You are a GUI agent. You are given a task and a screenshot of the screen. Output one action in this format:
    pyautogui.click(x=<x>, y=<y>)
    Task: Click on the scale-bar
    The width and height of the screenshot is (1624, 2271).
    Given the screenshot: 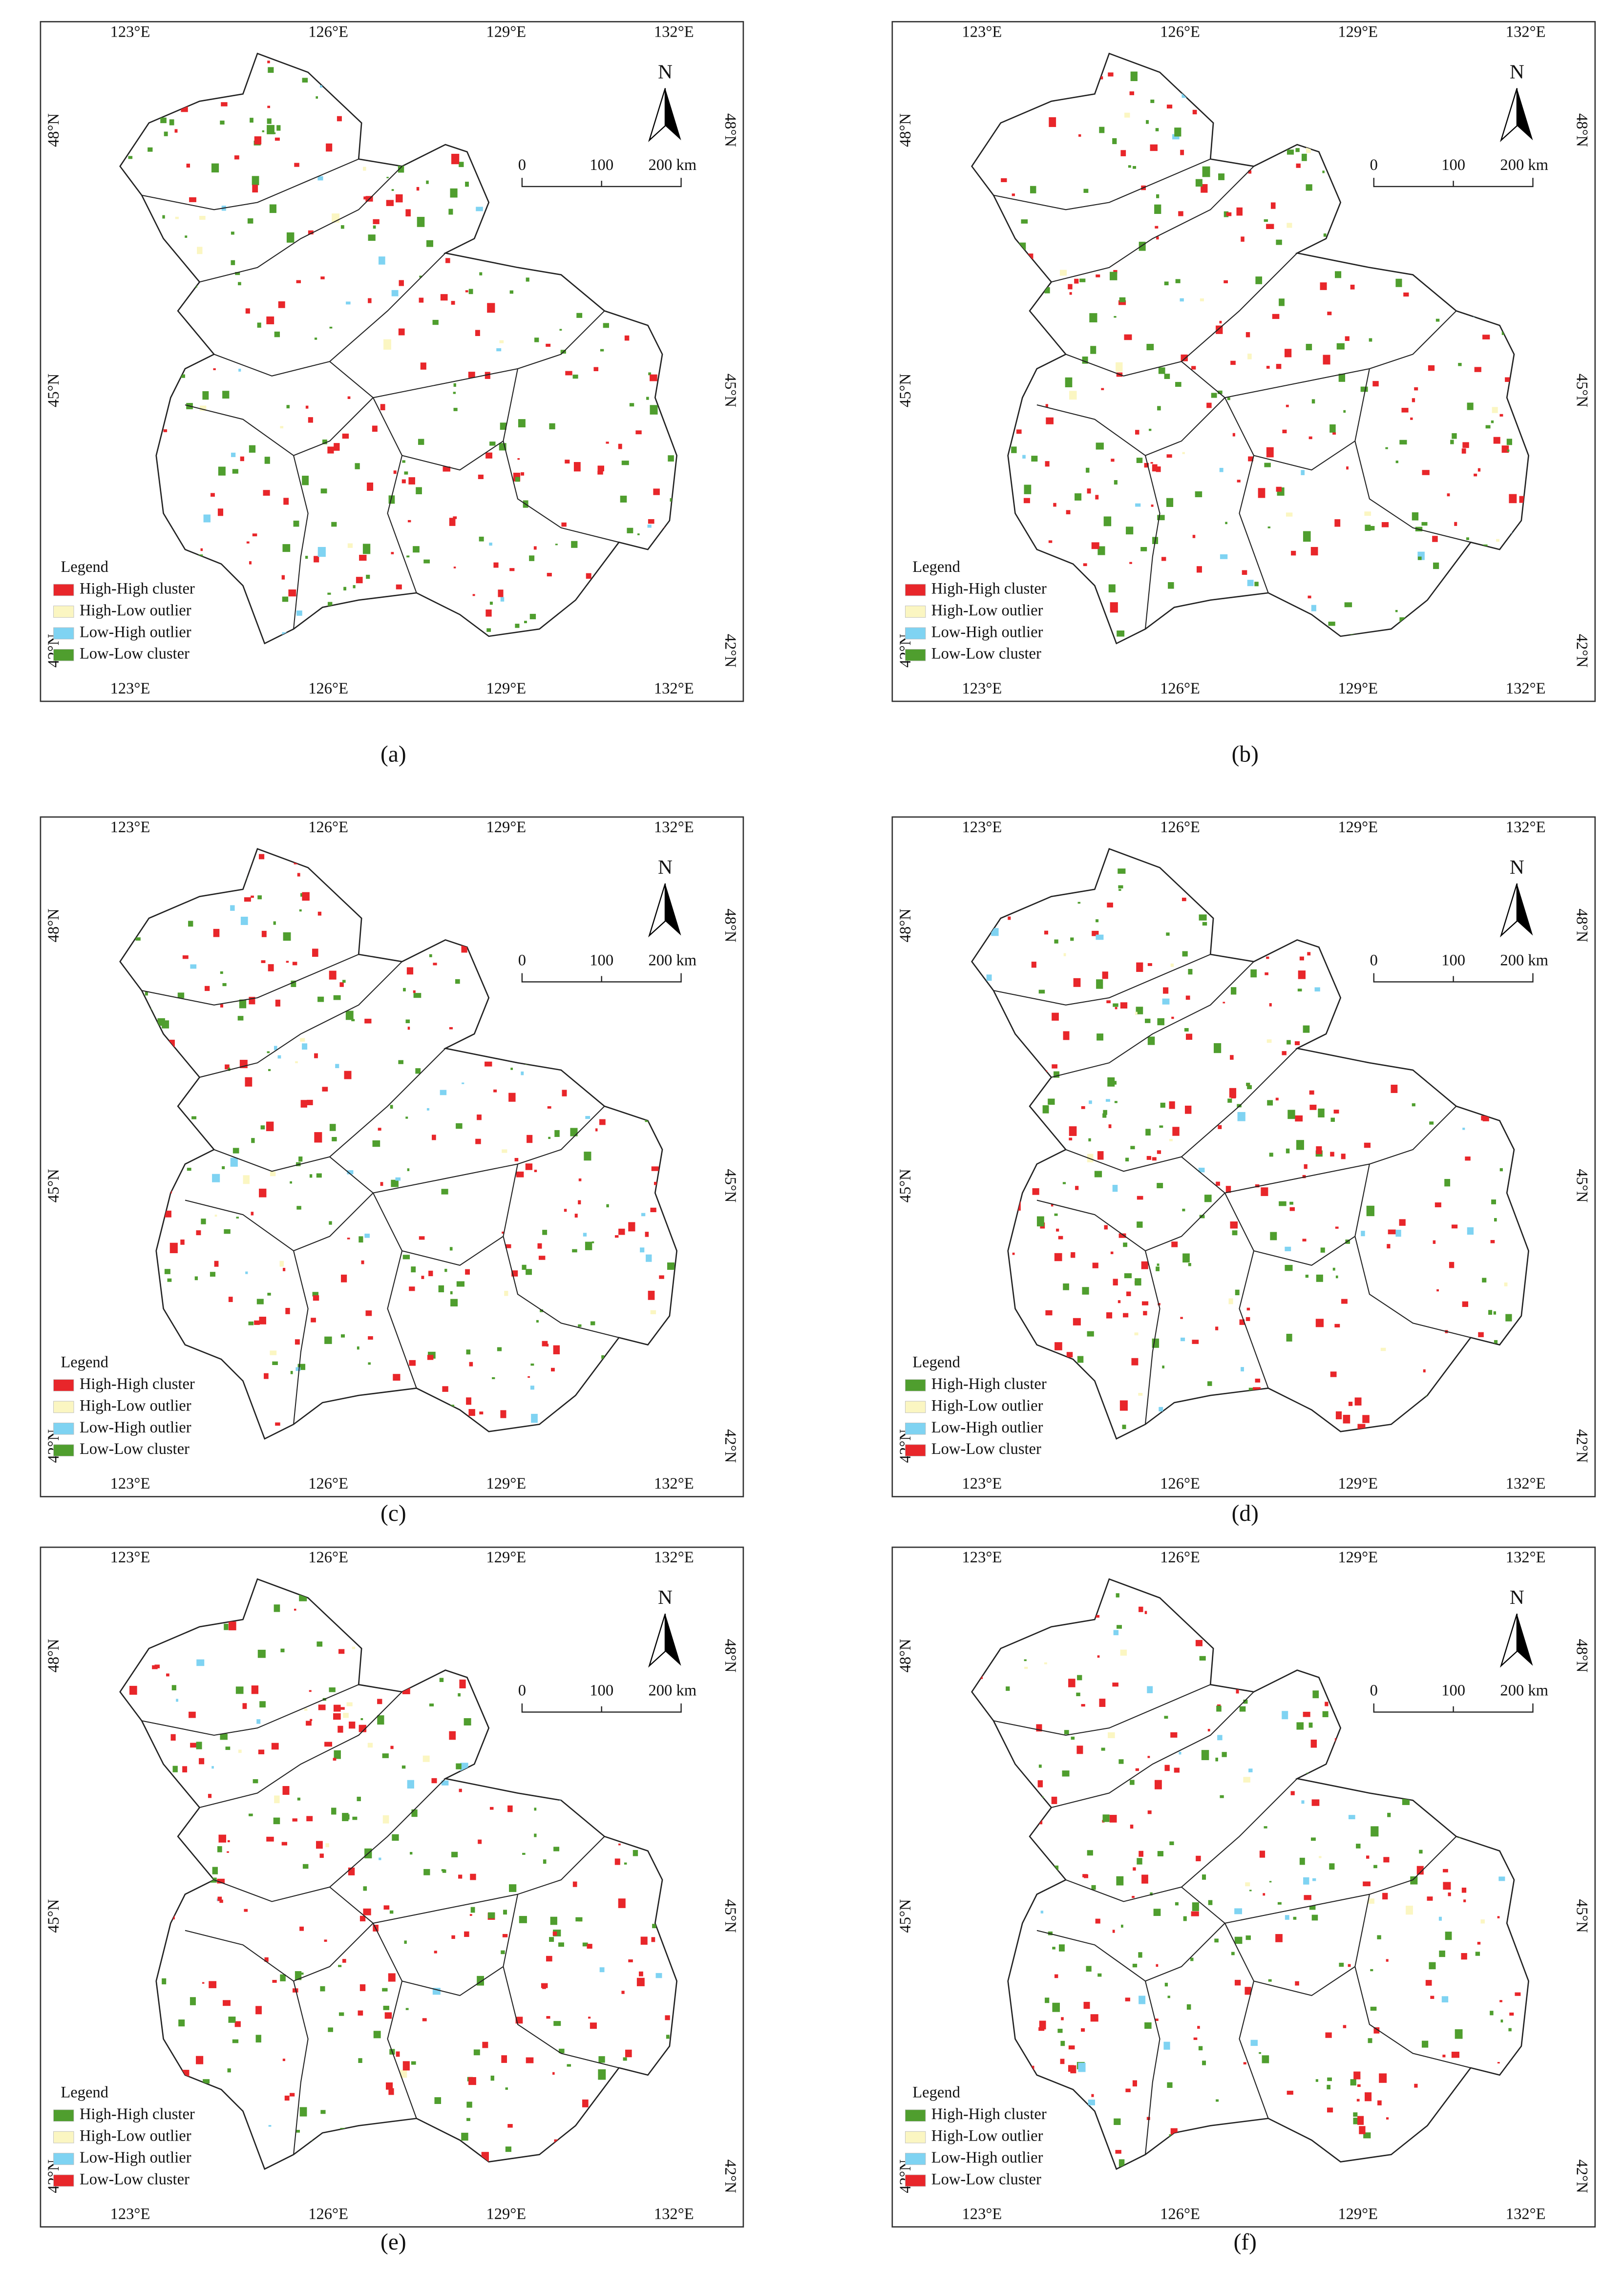 What is the action you would take?
    pyautogui.click(x=601, y=1708)
    